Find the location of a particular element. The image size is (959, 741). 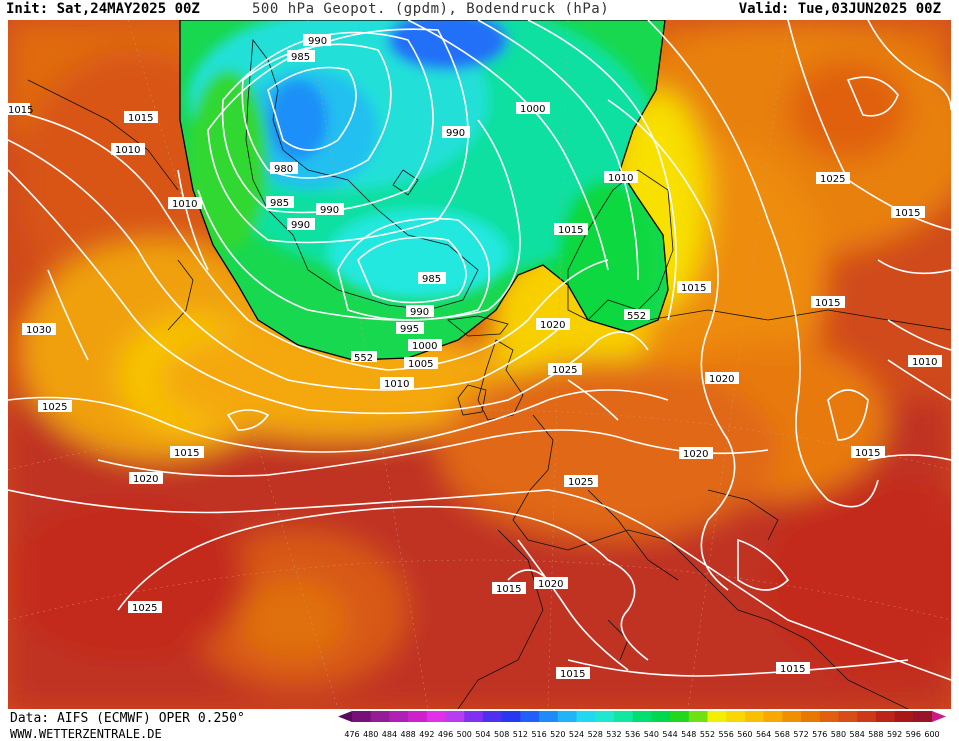

svg-text: 985 is located at coordinates (279, 203).